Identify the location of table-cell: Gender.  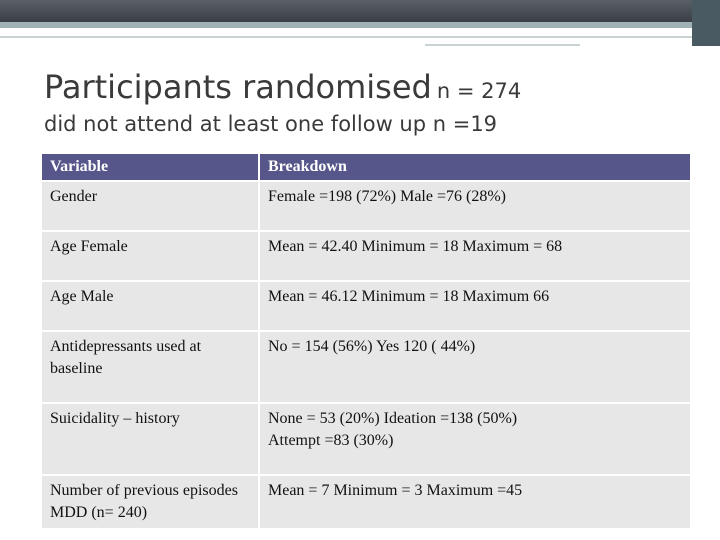
(151, 206).